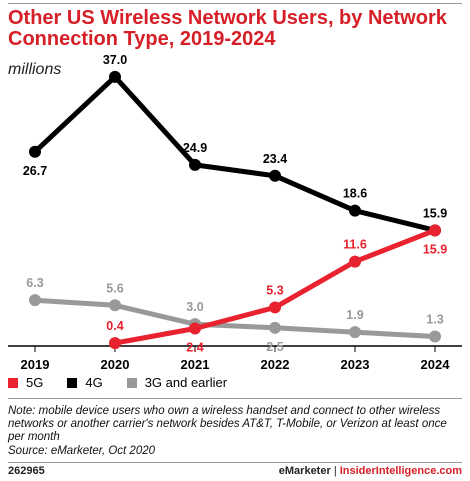 The width and height of the screenshot is (470, 481). What do you see at coordinates (115, 364) in the screenshot?
I see `x-tick-label: 2020` at bounding box center [115, 364].